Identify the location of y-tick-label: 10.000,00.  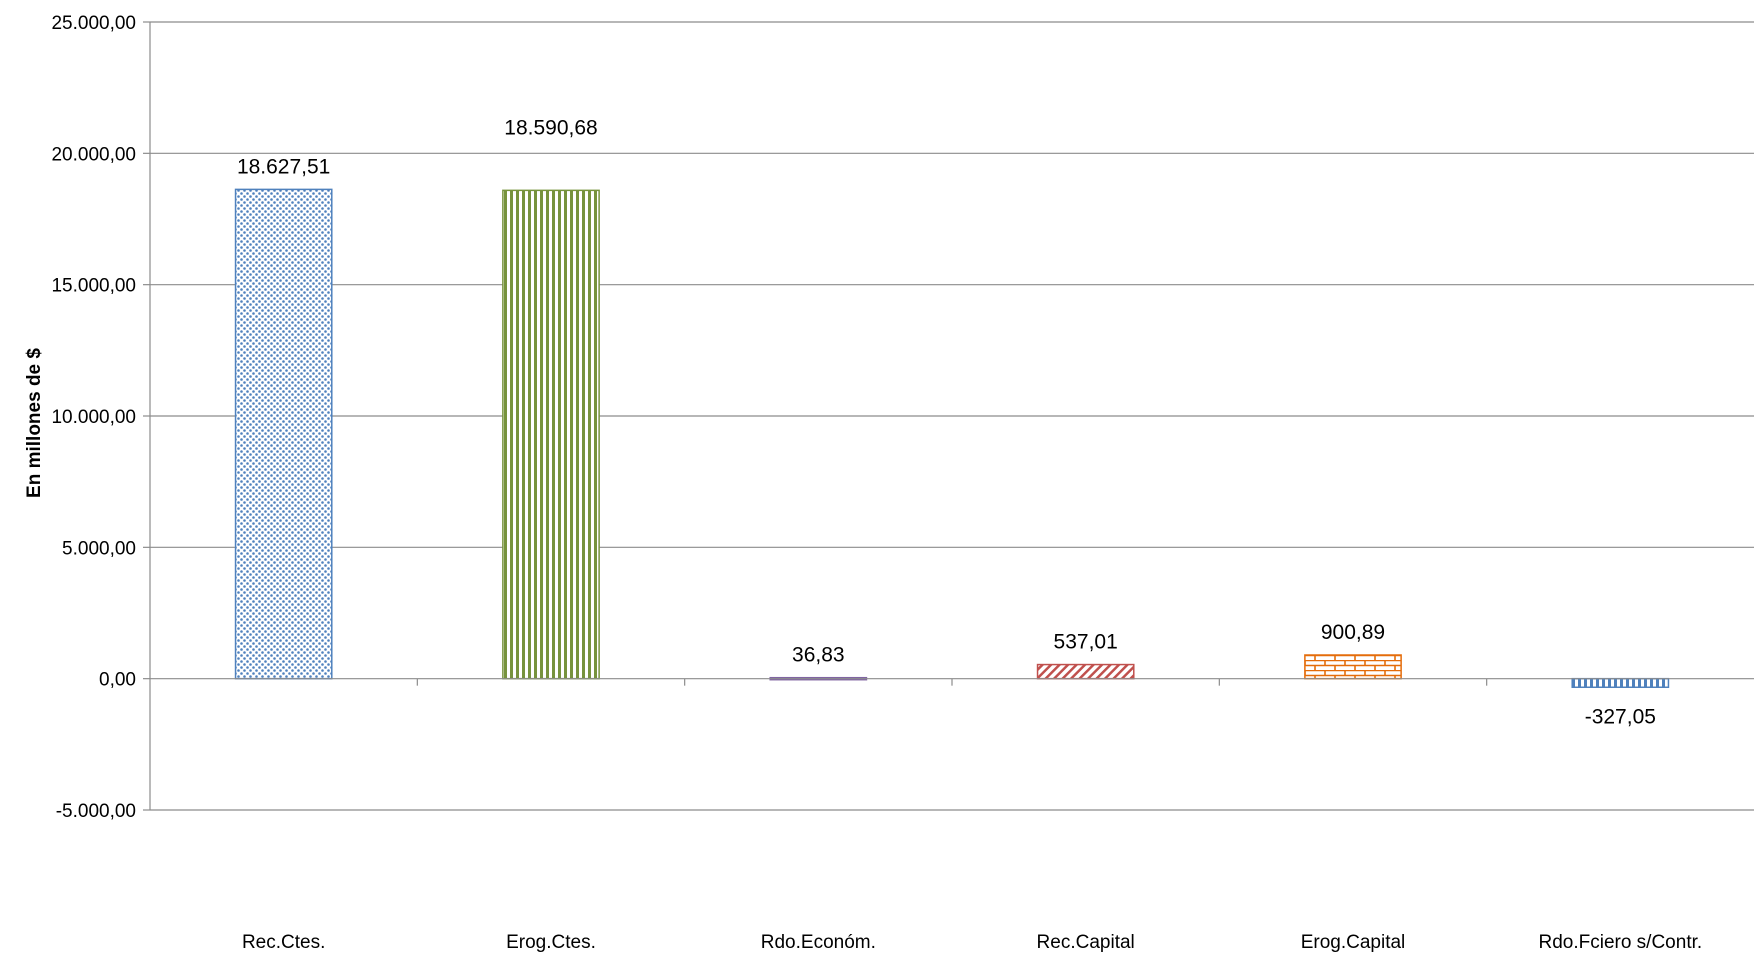
(93, 417).